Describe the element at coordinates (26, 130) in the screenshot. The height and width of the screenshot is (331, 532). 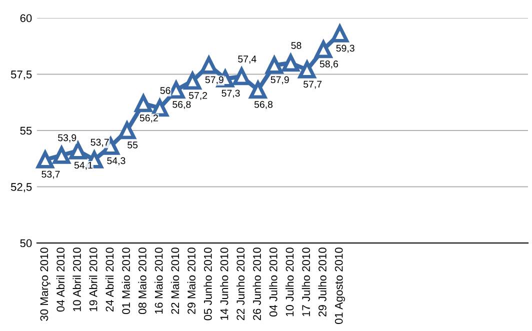
I see `y-tick-label: 55` at that location.